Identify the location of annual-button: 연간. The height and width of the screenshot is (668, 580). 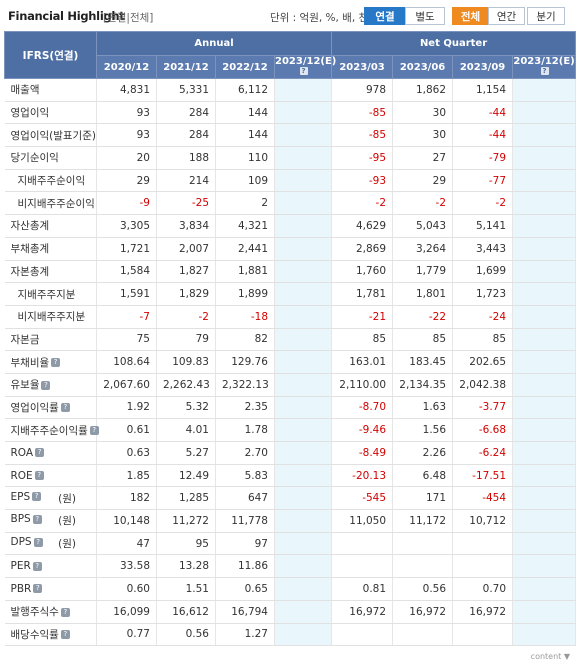
(506, 16).